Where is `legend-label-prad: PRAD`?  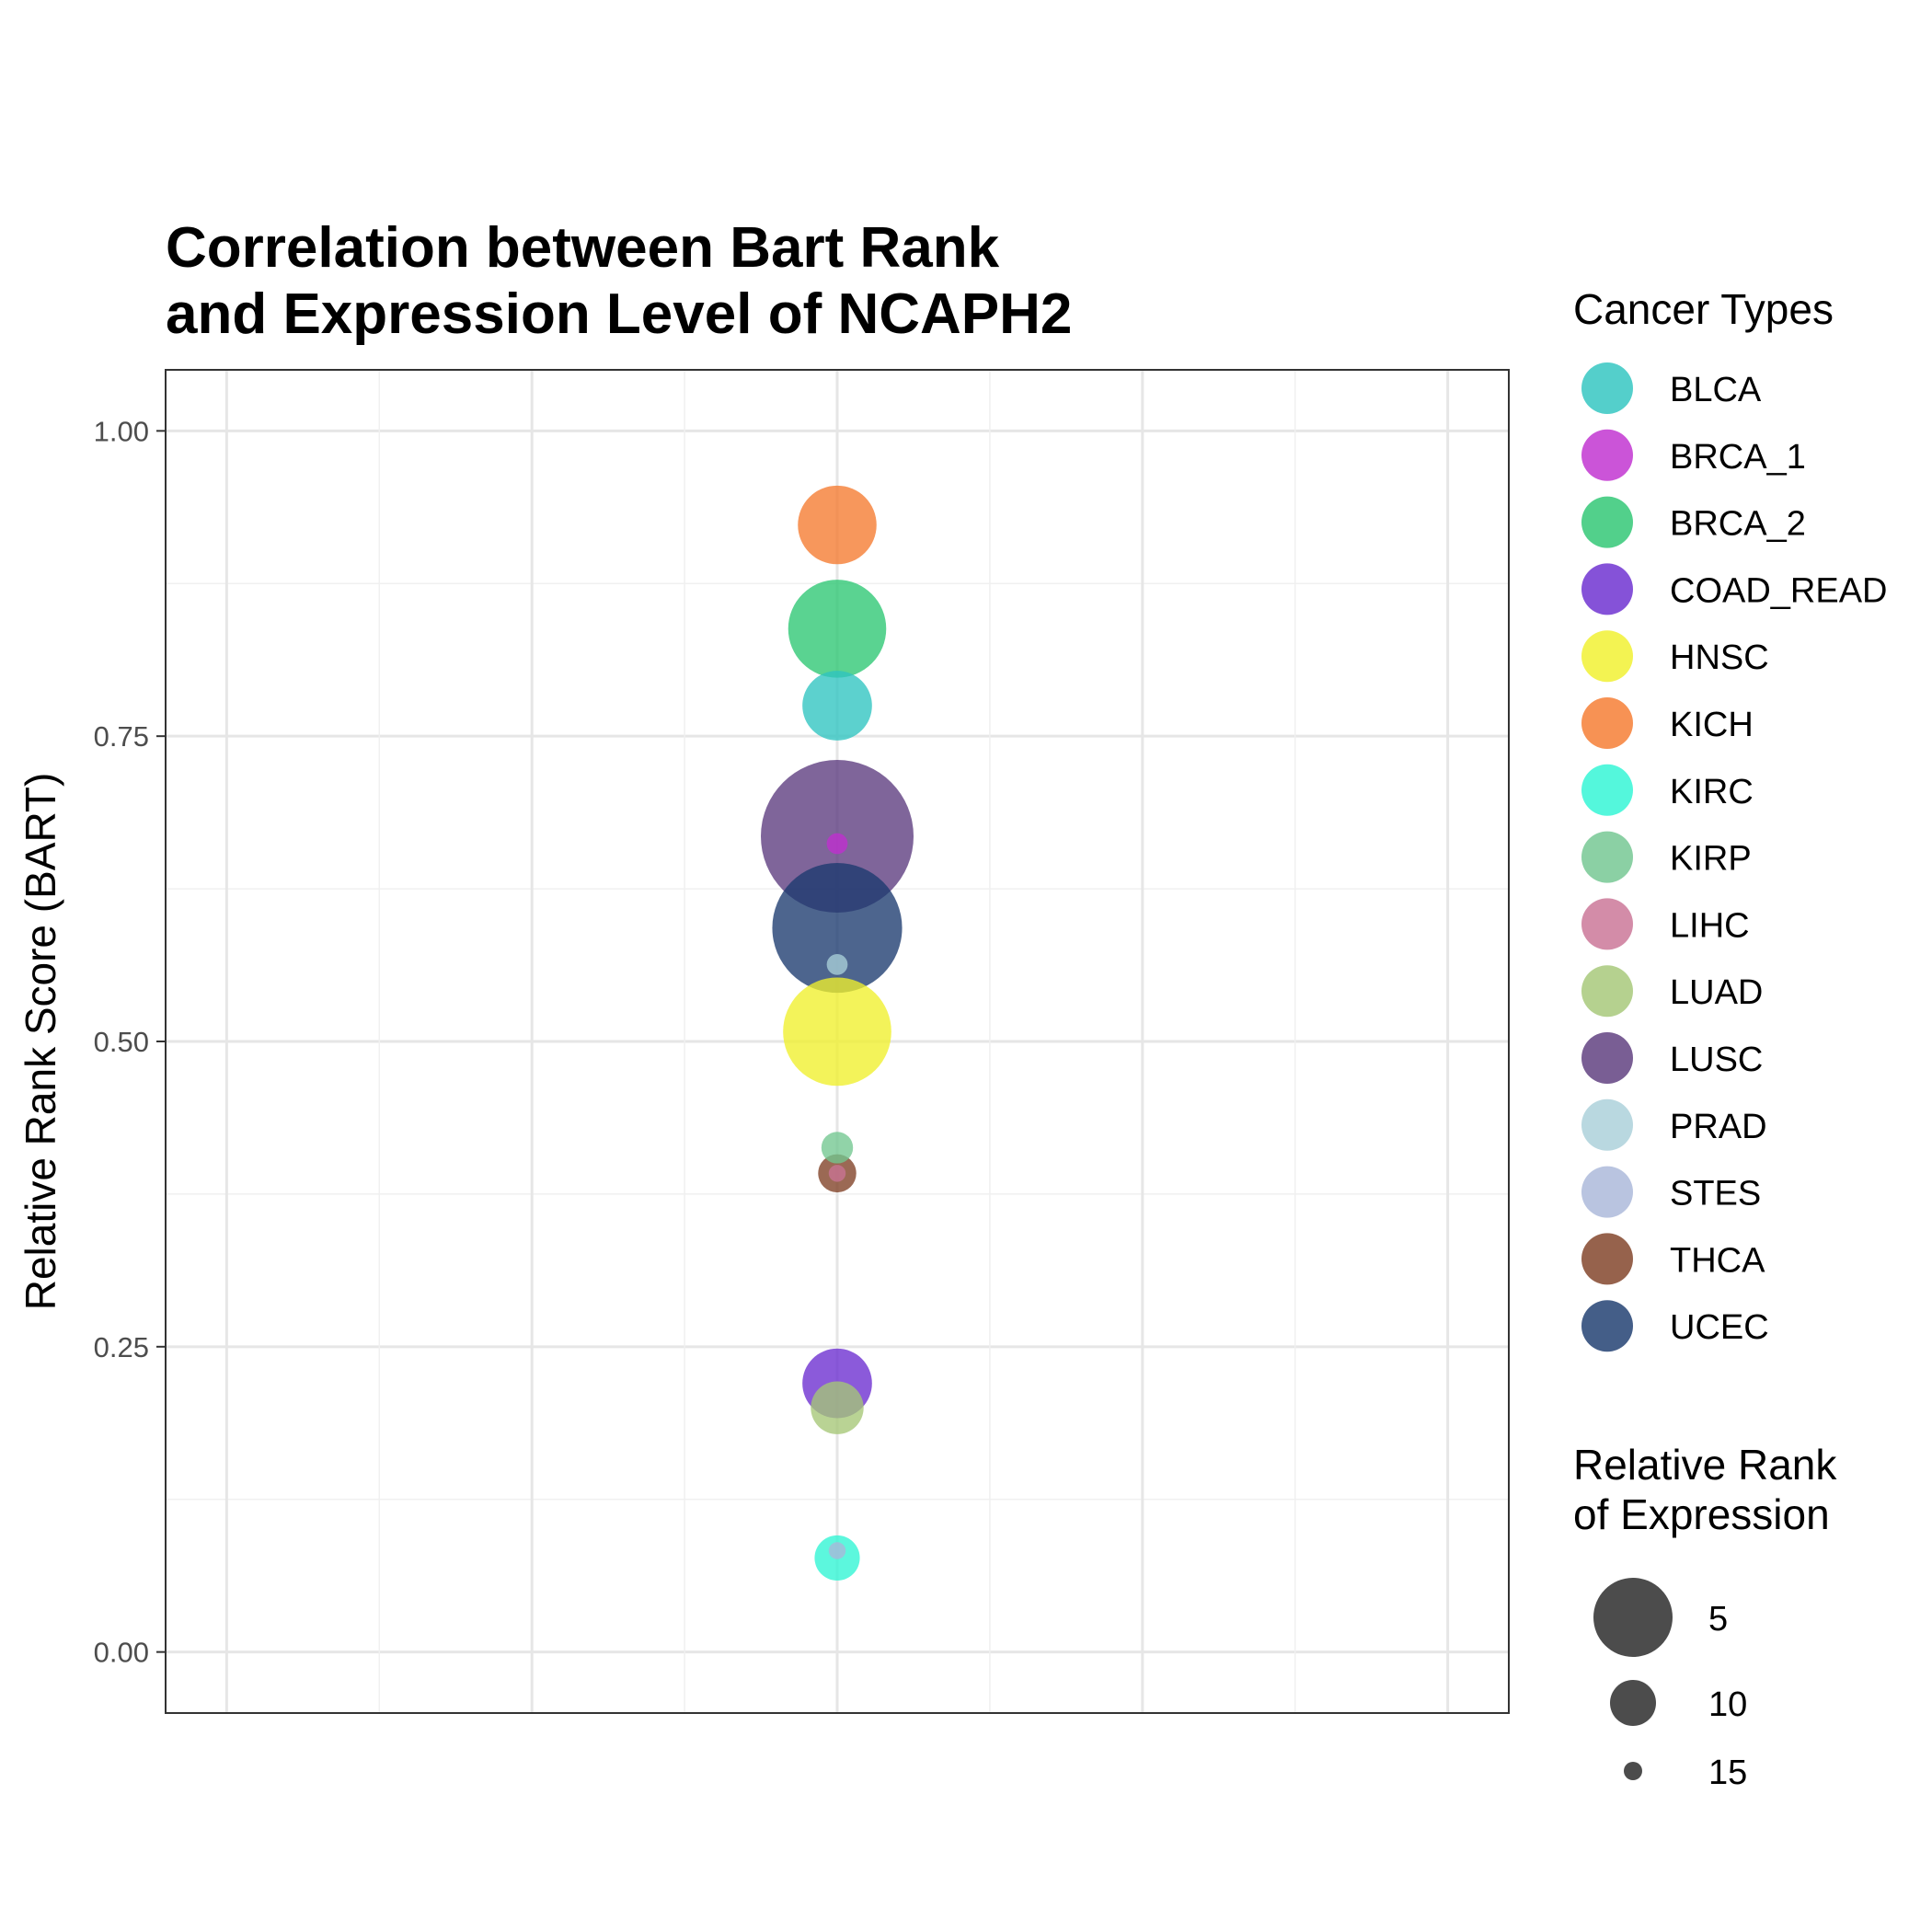
legend-label-prad: PRAD is located at coordinates (1718, 1127).